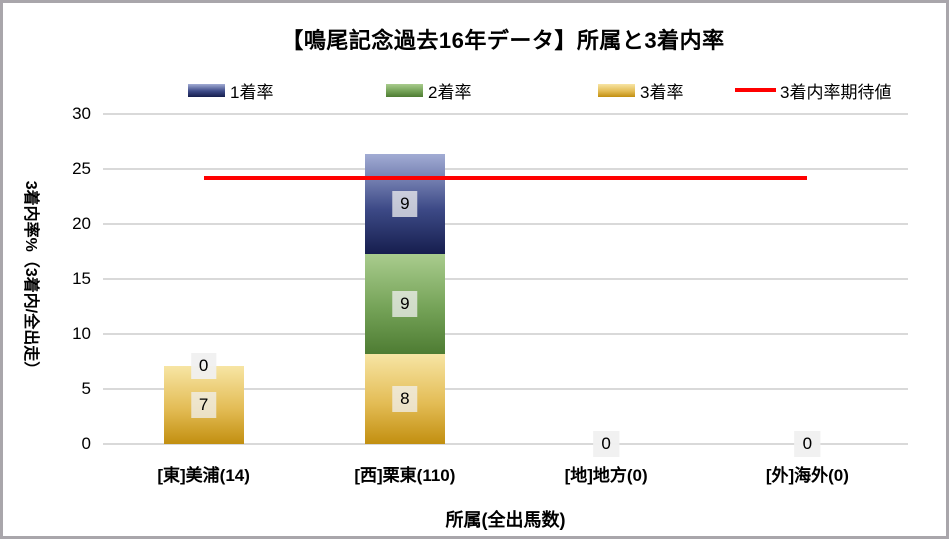 The width and height of the screenshot is (949, 539). Describe the element at coordinates (505, 177) in the screenshot. I see `expected-value-line` at that location.